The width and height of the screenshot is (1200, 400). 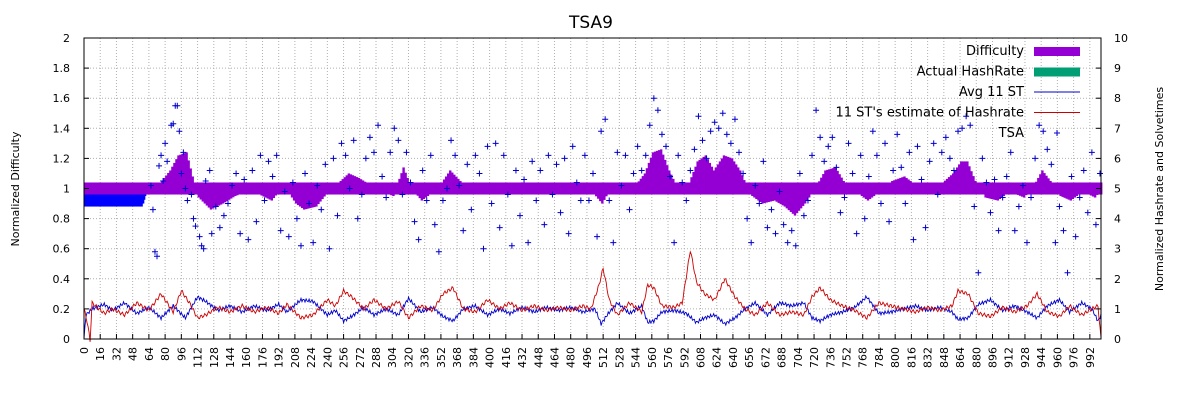 I want to click on x-tick-label: 752, so click(x=846, y=357).